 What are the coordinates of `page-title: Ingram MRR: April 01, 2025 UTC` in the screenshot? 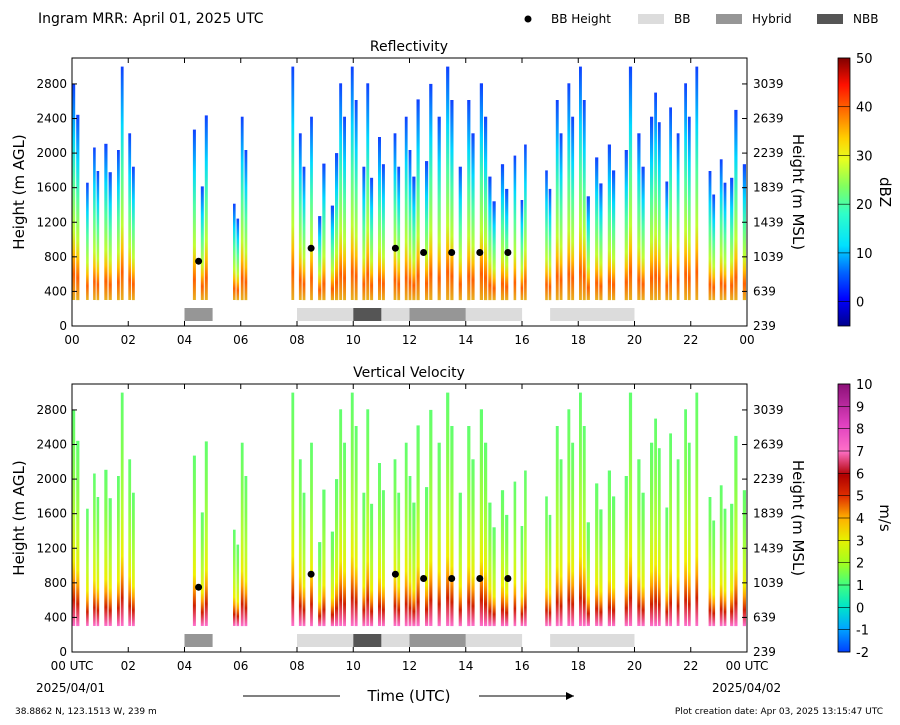 It's located at (151, 19).